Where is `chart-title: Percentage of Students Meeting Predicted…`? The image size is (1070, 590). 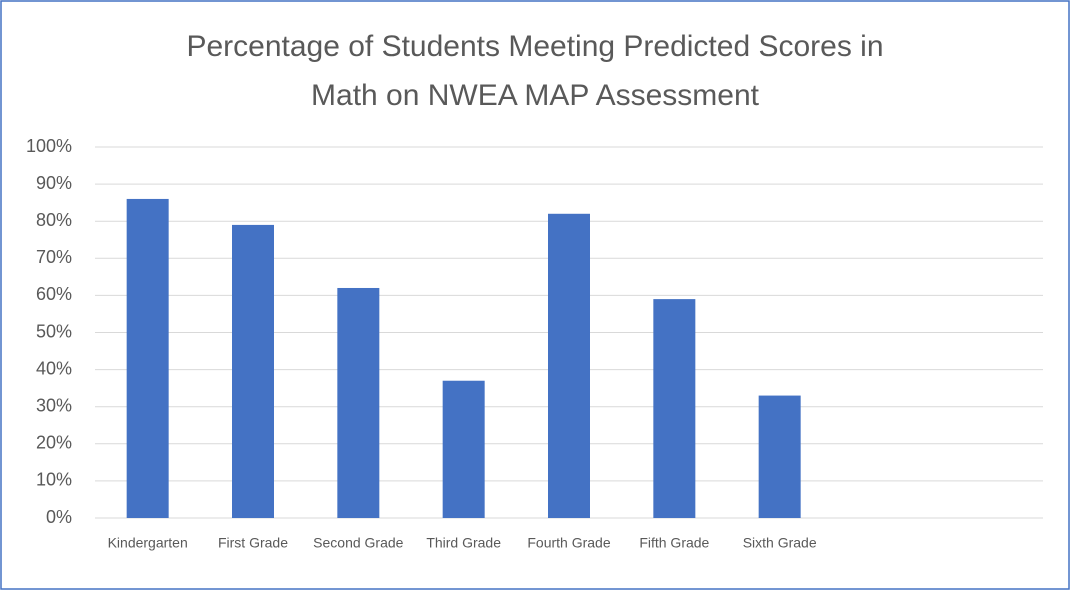
chart-title: Percentage of Students Meeting Predicted… is located at coordinates (535, 71).